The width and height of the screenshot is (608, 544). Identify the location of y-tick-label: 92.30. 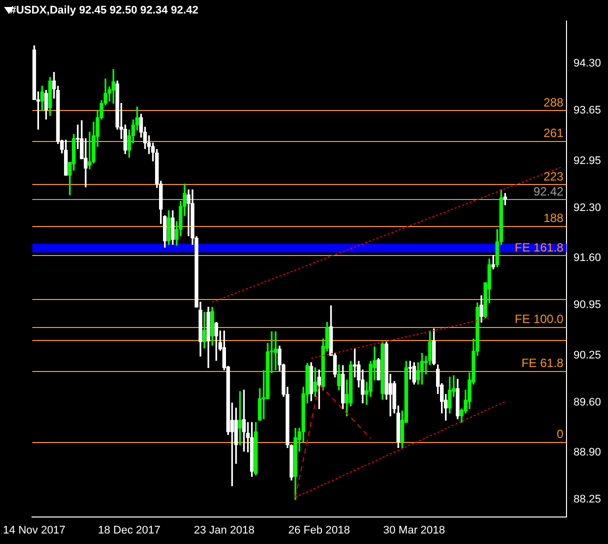
(587, 208).